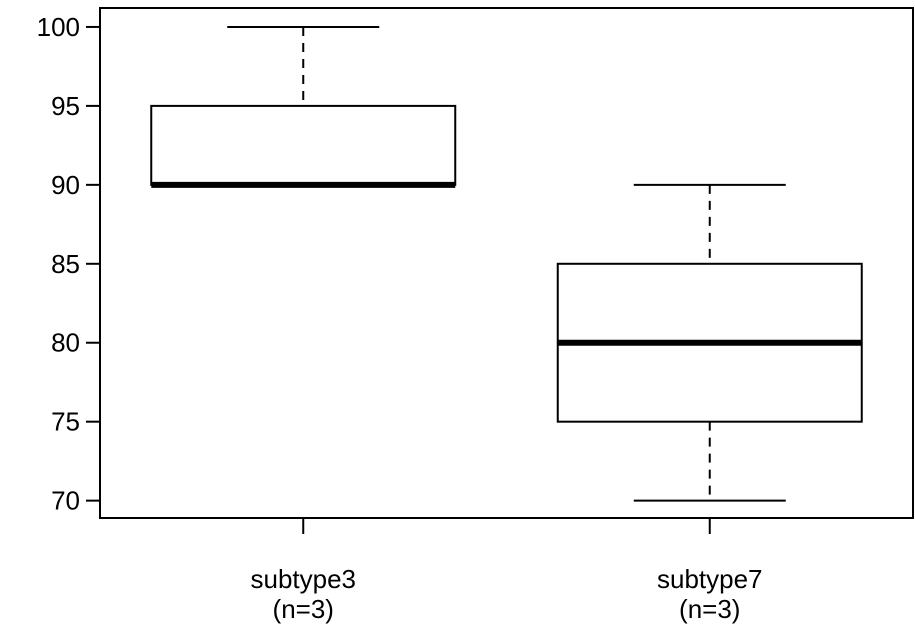 This screenshot has height=627, width=915. What do you see at coordinates (303, 579) in the screenshot?
I see `x-category-label: subtype3` at bounding box center [303, 579].